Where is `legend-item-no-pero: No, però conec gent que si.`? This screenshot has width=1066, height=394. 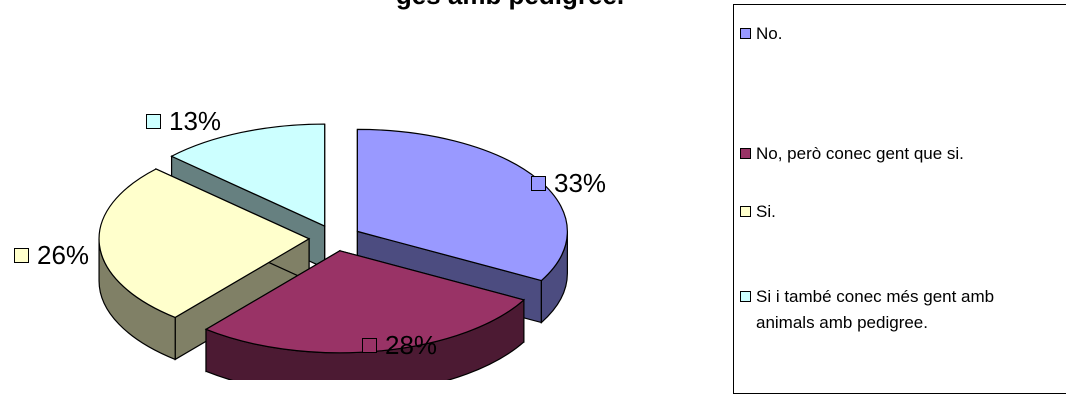 legend-item-no-pero: No, però conec gent que si. is located at coordinates (903, 154).